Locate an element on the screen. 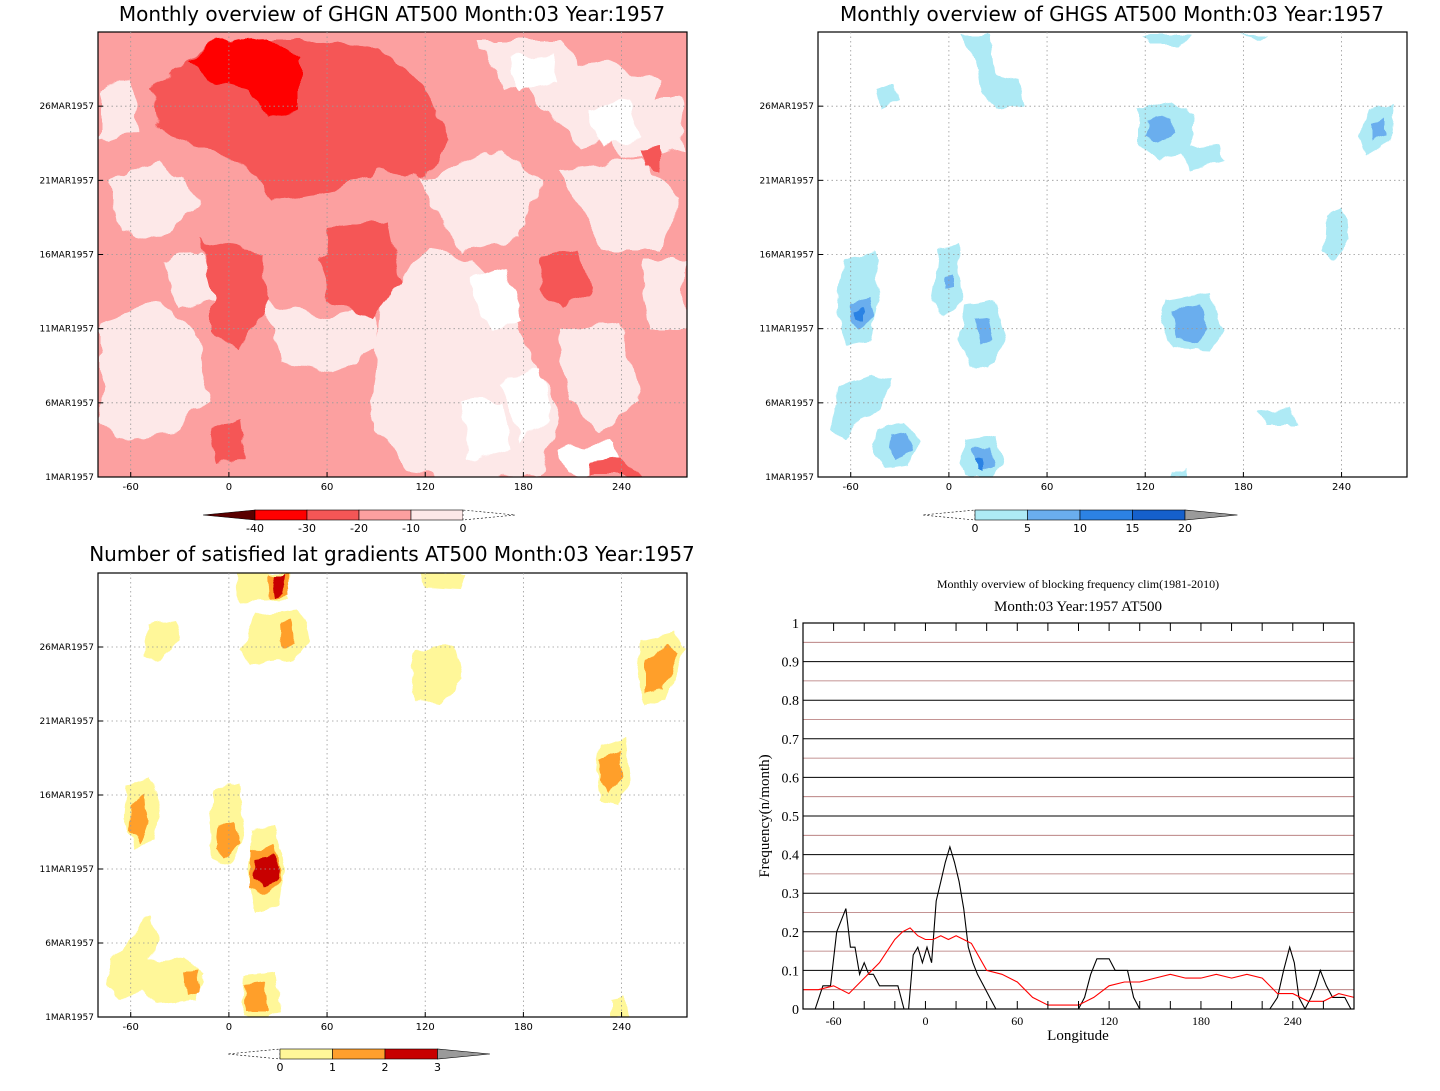  colorbar-label: 20 is located at coordinates (1185, 528).